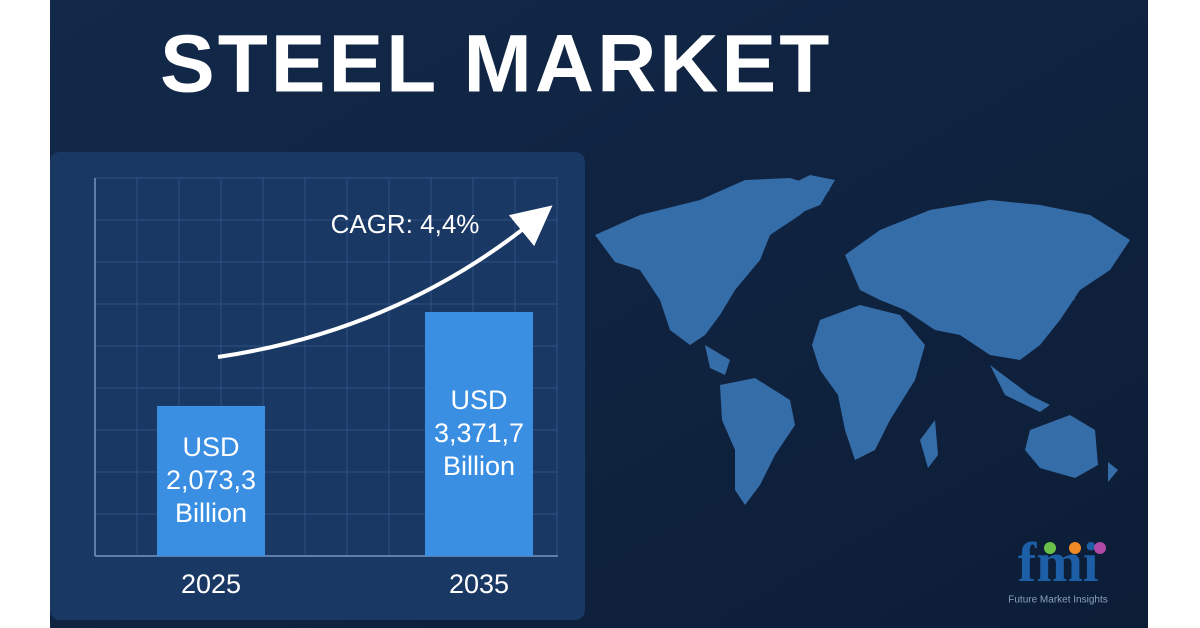 This screenshot has height=628, width=1200. I want to click on cagr-arrow, so click(385, 282).